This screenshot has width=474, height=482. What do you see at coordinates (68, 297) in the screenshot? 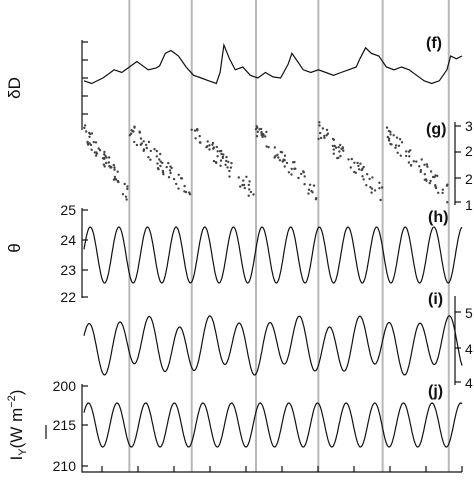
I see `h-tick-22: 22` at bounding box center [68, 297].